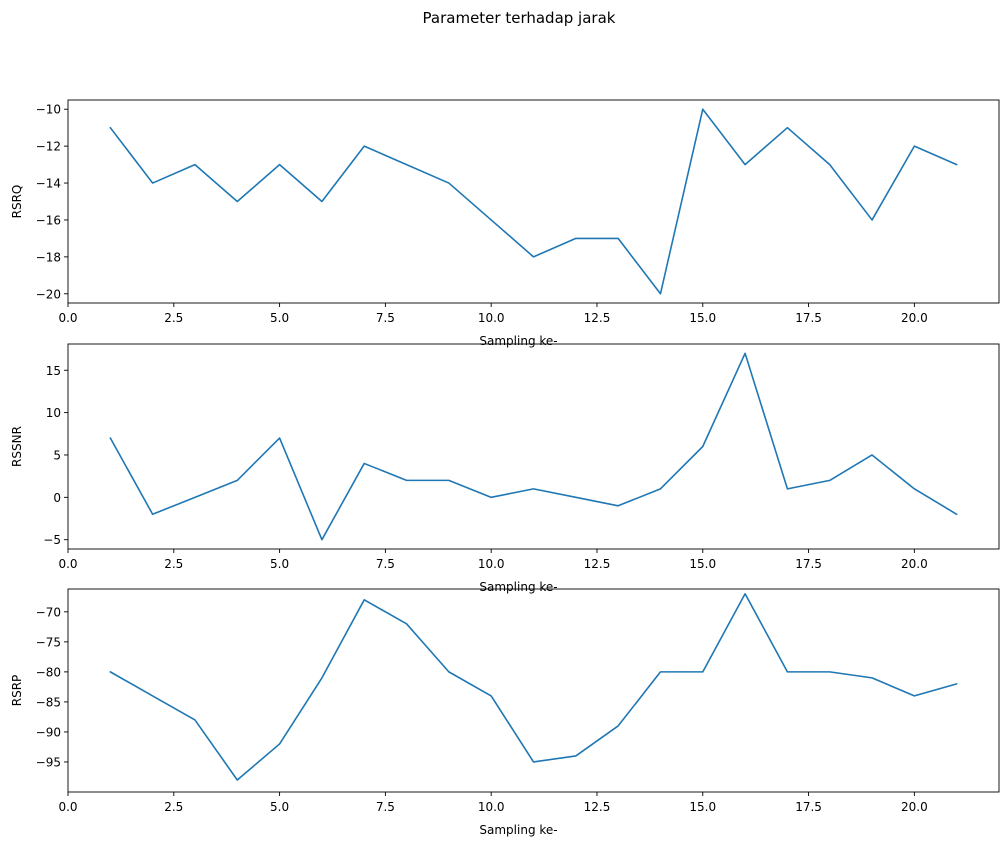 This screenshot has height=851, width=1008. I want to click on y-tick-label: −80, so click(48, 672).